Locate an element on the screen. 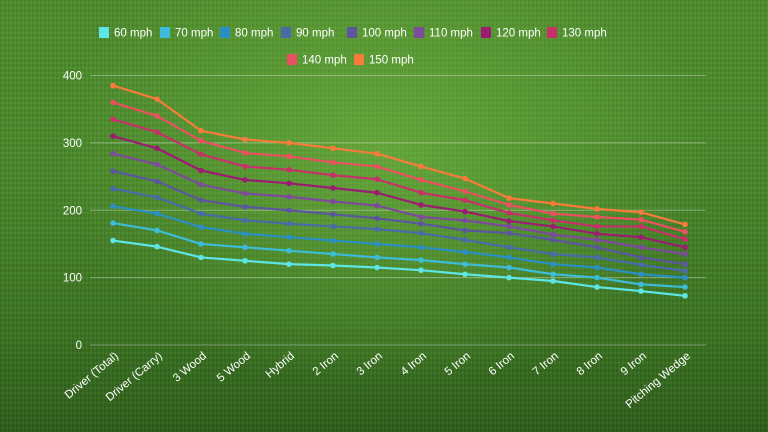 This screenshot has width=768, height=432. legend-label: 80 mph is located at coordinates (254, 34).